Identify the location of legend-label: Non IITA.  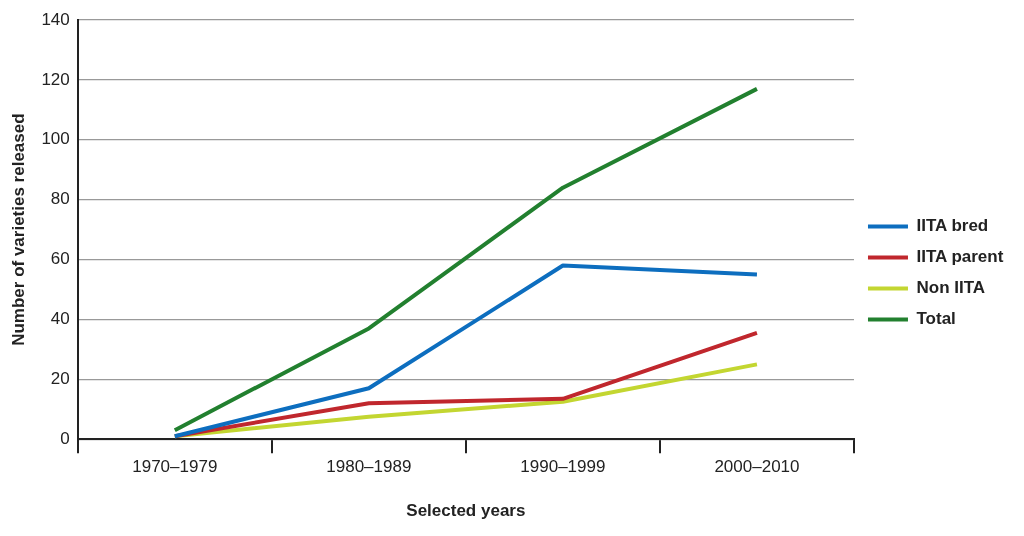
(951, 288).